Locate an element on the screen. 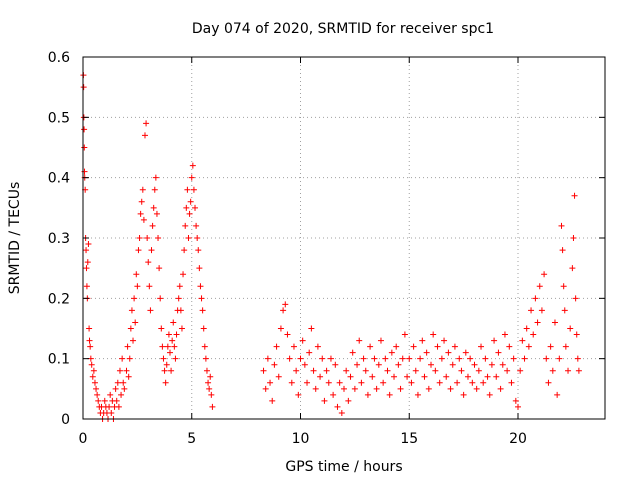 The width and height of the screenshot is (640, 480). y-tick-label: 0.3 is located at coordinates (59, 239).